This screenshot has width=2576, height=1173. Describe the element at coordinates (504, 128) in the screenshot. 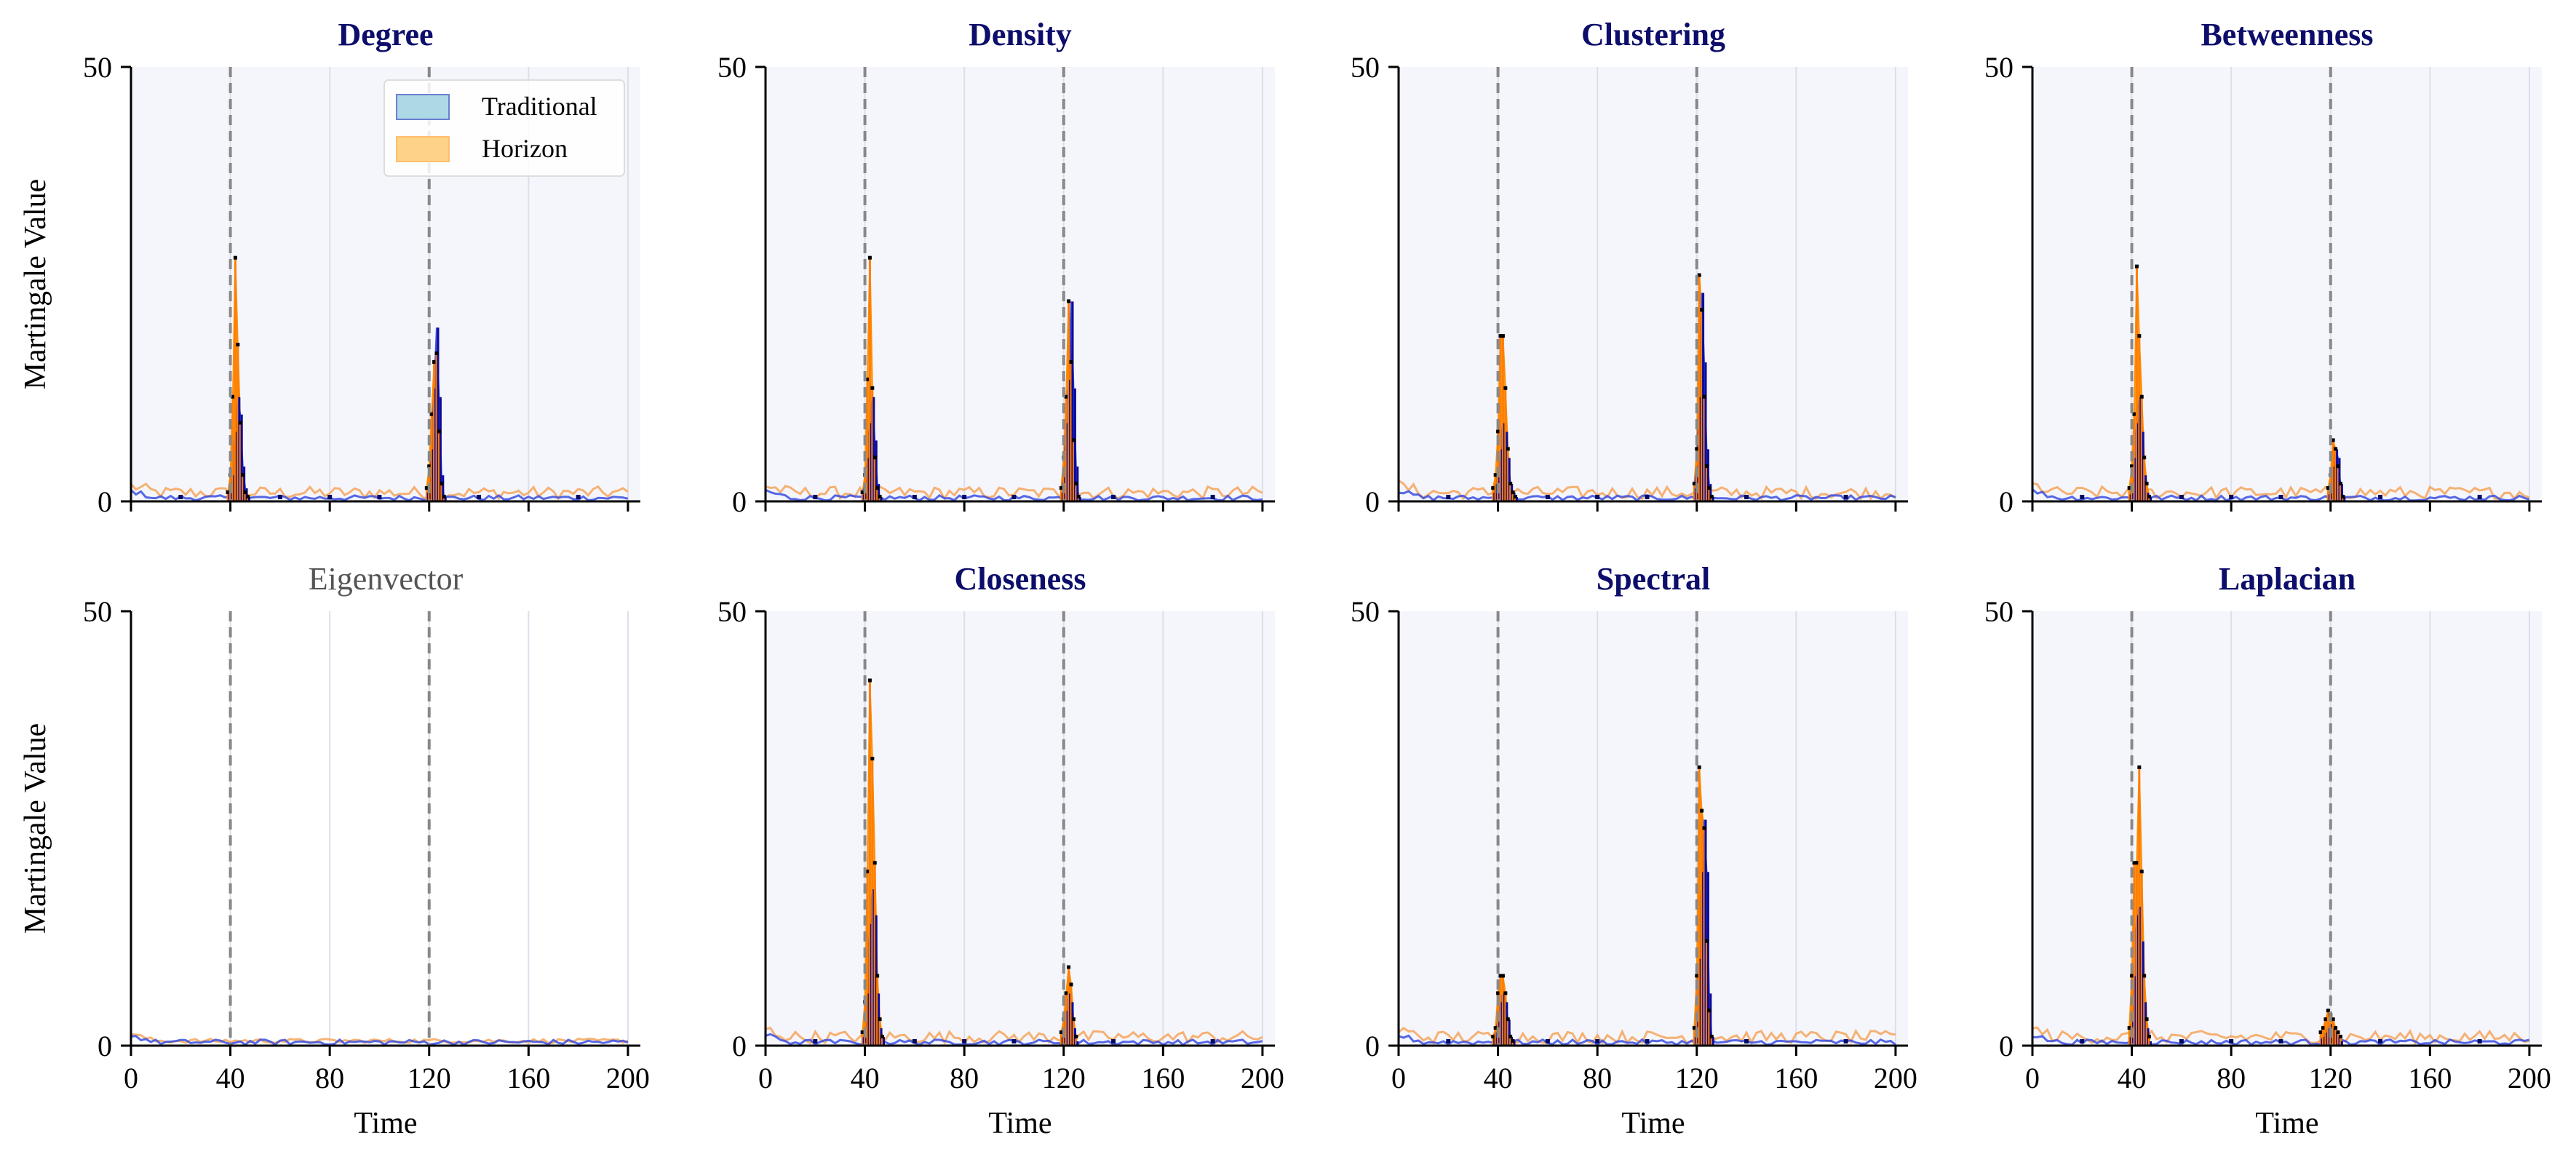

I see `legend: Traditional Horizon` at that location.